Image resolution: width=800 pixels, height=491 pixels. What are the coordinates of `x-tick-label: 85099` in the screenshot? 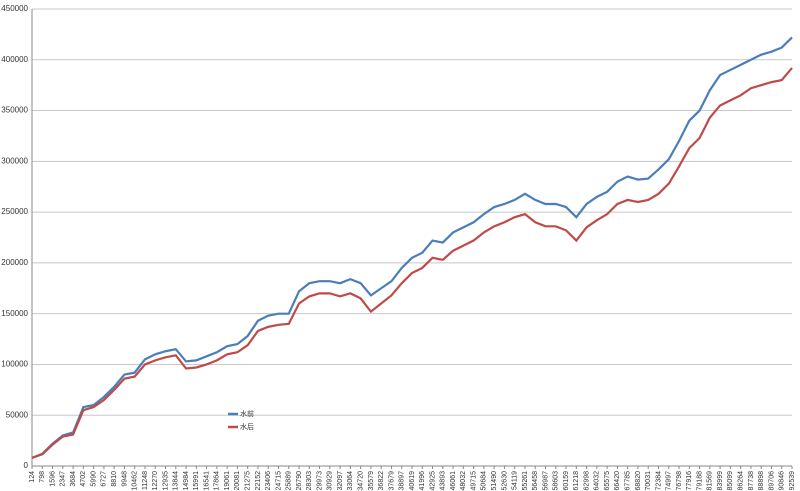 It's located at (730, 481).